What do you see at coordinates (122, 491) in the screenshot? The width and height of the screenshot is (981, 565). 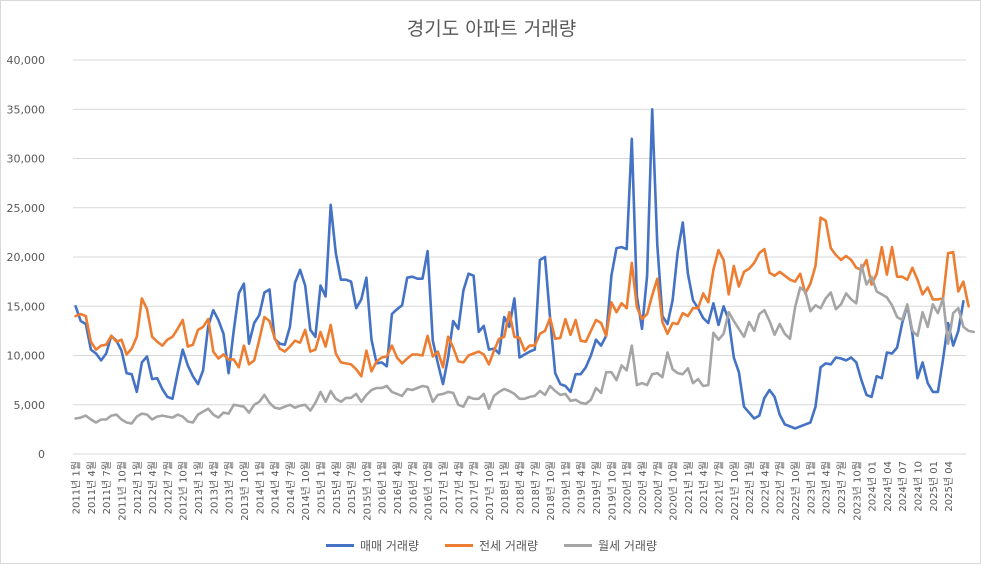 I see `x-tick-label: 2011년 10월` at bounding box center [122, 491].